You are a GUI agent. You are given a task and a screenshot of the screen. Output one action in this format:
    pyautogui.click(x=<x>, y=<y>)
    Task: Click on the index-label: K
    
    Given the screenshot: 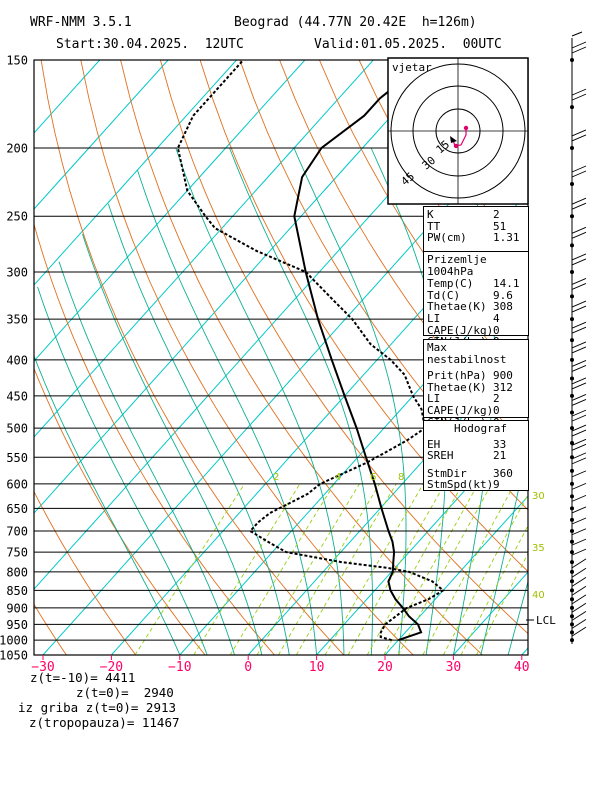 What is the action you would take?
    pyautogui.click(x=430, y=214)
    